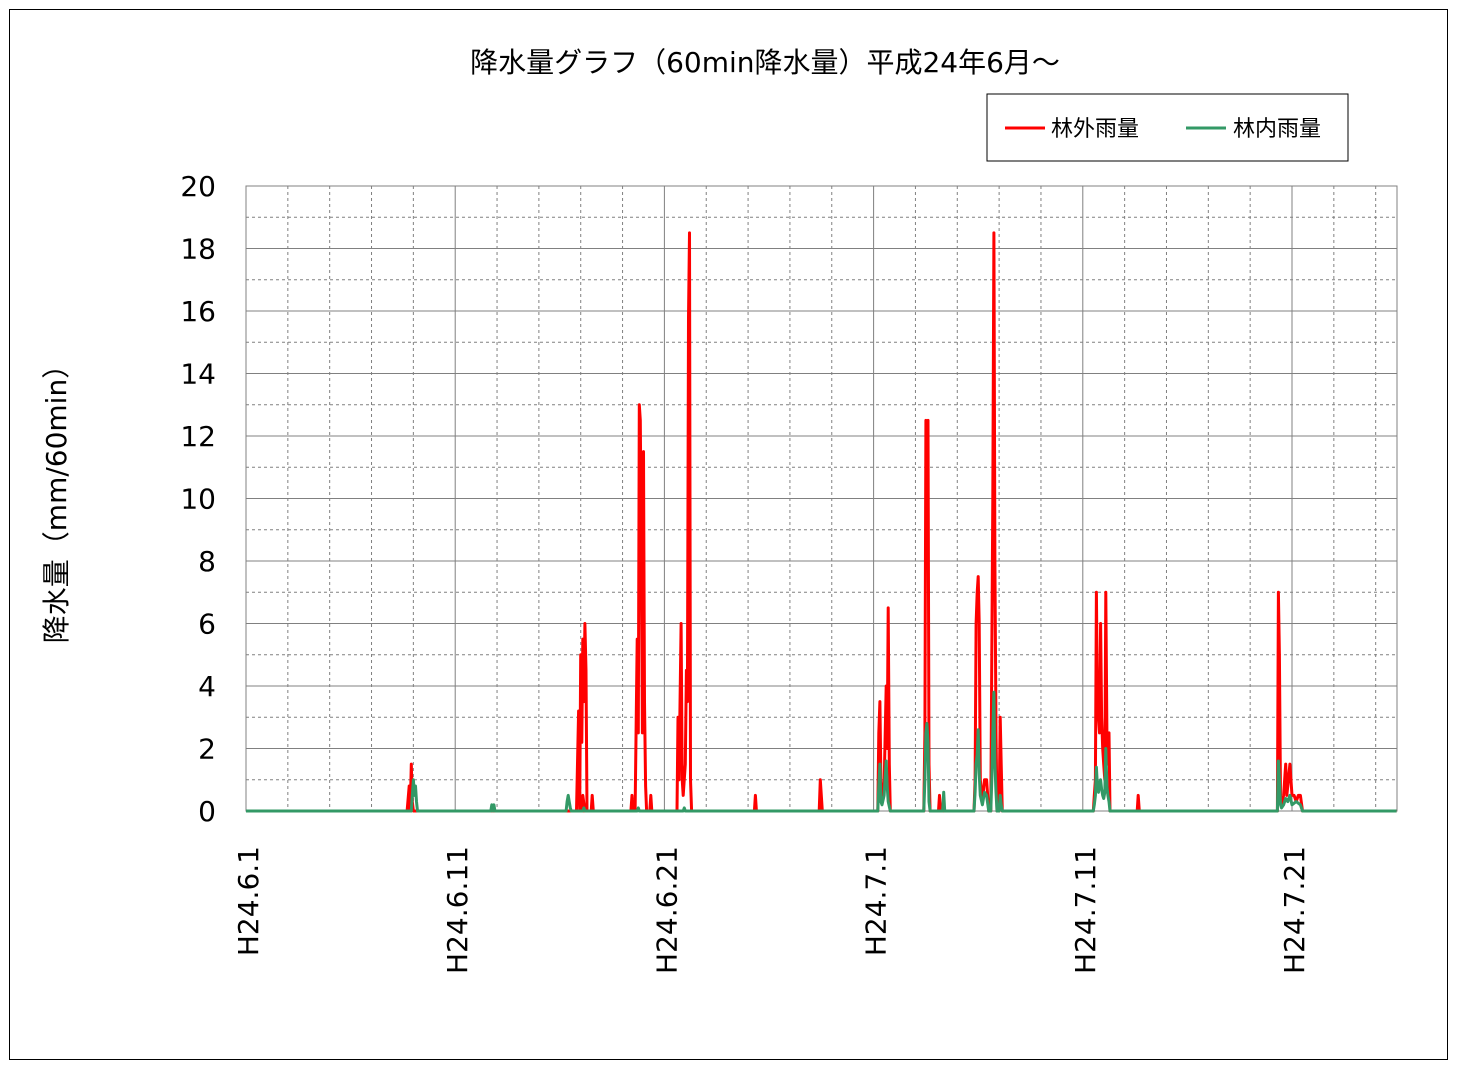 The height and width of the screenshot is (1070, 1459). What do you see at coordinates (198, 311) in the screenshot?
I see `y-tick-label: 16` at bounding box center [198, 311].